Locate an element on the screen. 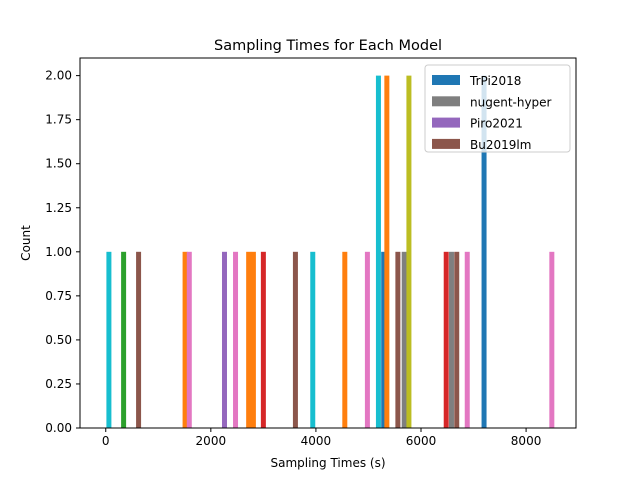  x-tick-label: 2000 is located at coordinates (211, 441).